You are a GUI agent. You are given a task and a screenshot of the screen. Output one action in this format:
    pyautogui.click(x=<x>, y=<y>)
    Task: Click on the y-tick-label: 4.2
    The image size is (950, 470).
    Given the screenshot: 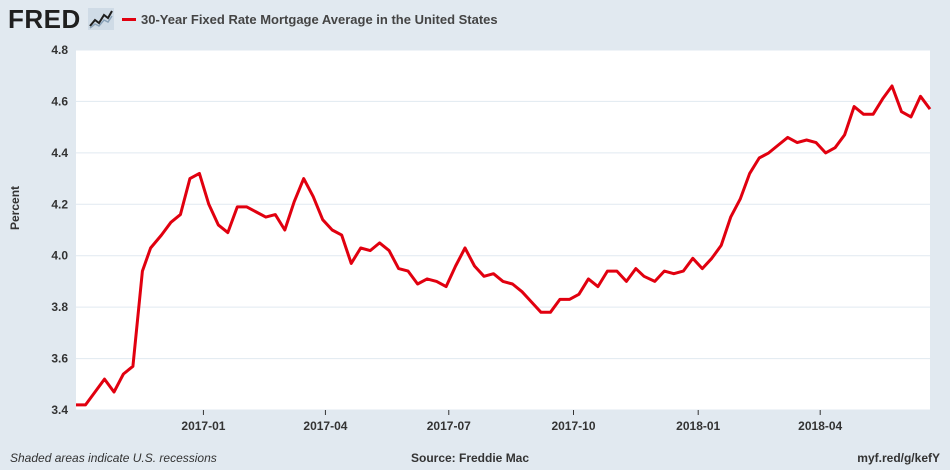 What is the action you would take?
    pyautogui.click(x=59, y=204)
    